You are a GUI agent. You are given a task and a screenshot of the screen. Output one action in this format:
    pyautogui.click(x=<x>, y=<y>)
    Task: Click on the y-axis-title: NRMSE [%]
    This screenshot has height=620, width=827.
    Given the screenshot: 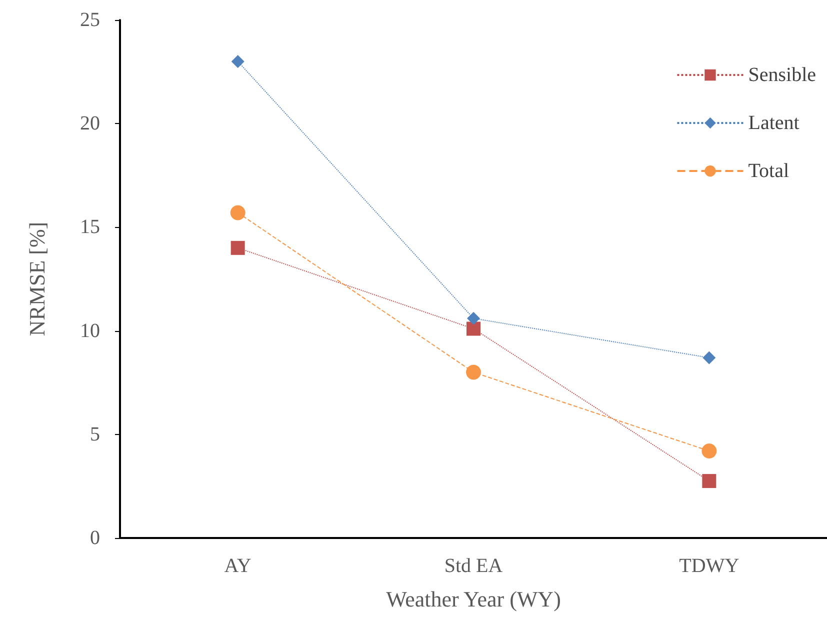 What is the action you would take?
    pyautogui.click(x=37, y=279)
    